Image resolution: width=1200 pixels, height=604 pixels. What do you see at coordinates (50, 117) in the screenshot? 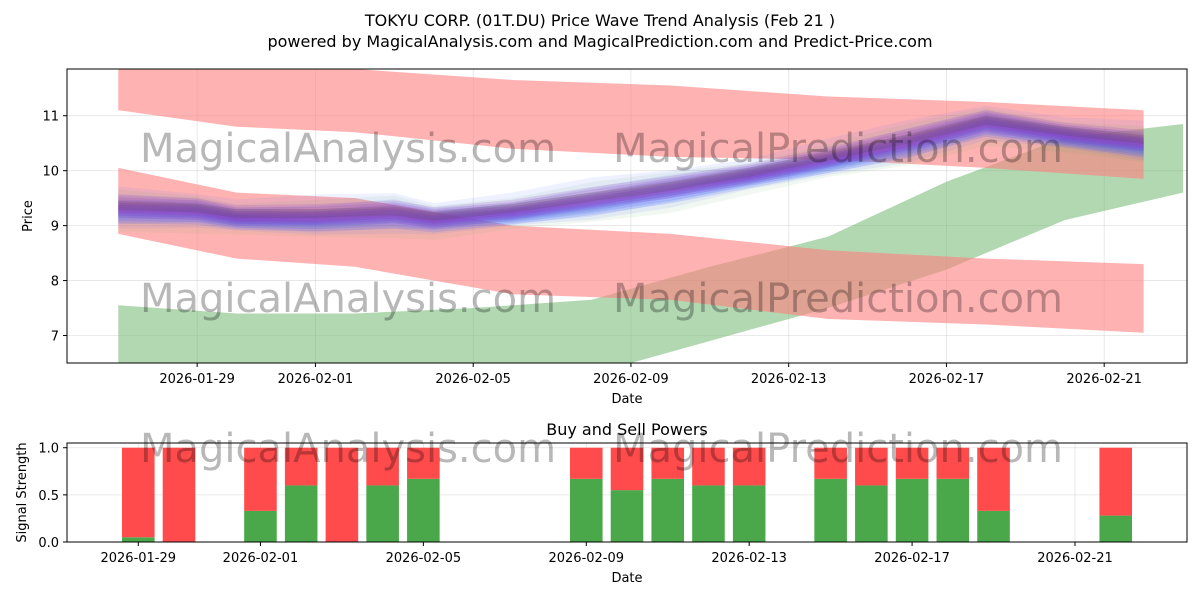
I see `price-y-tick-label: 11` at bounding box center [50, 117].